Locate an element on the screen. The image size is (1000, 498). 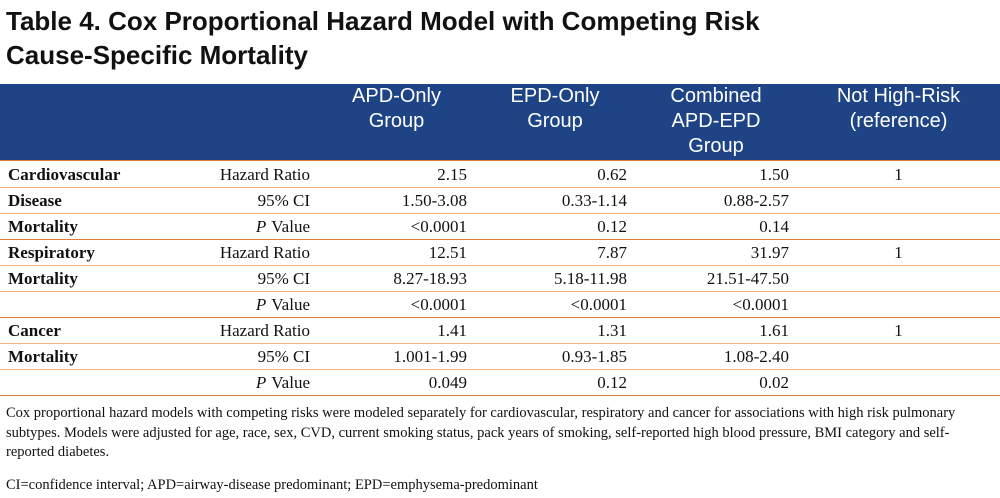
header-cell: APD-Only Group is located at coordinates (396, 122).